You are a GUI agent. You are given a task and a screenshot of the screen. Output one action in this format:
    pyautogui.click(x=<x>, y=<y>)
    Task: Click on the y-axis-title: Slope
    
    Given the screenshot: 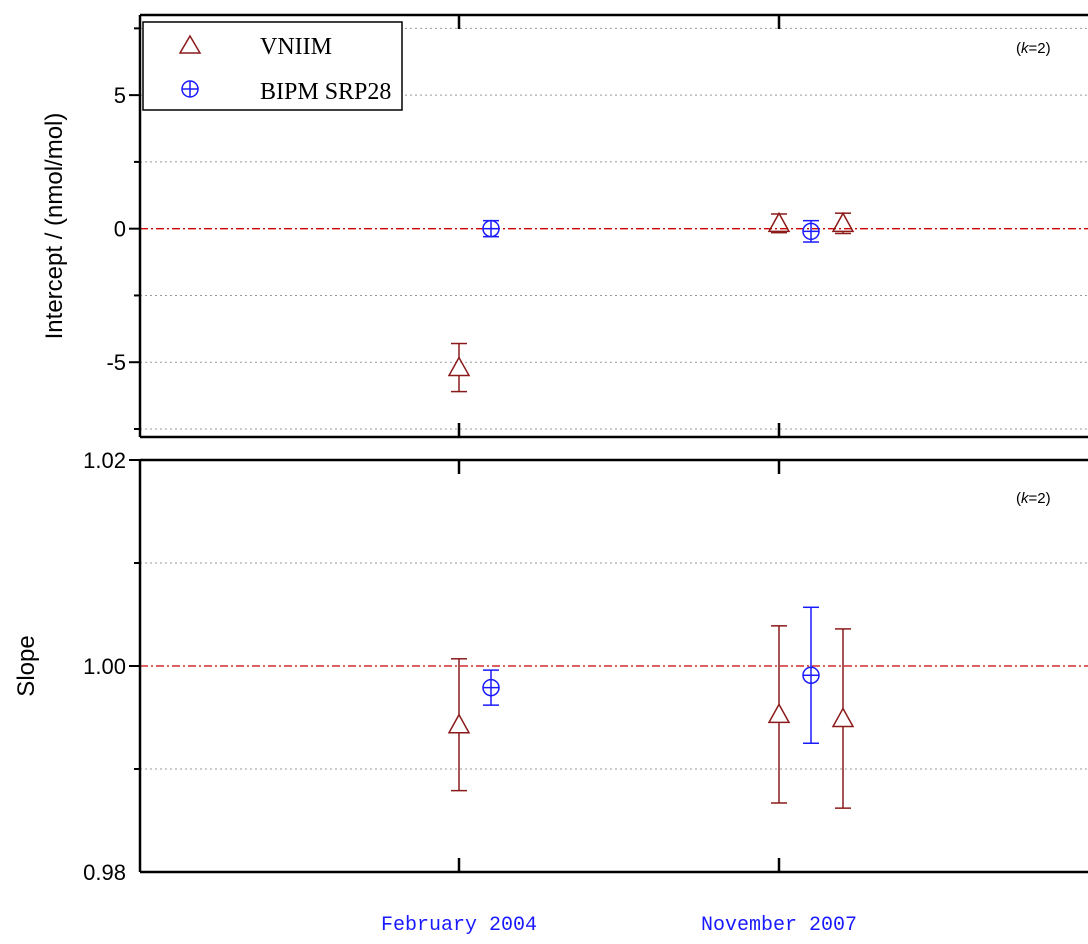 What is the action you would take?
    pyautogui.click(x=26, y=665)
    